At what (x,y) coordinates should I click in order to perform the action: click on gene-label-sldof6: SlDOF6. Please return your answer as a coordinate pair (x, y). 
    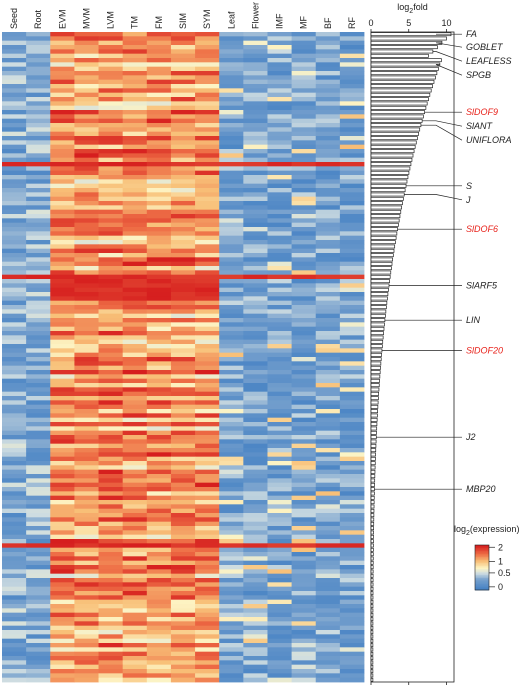
    Looking at the image, I should click on (482, 229).